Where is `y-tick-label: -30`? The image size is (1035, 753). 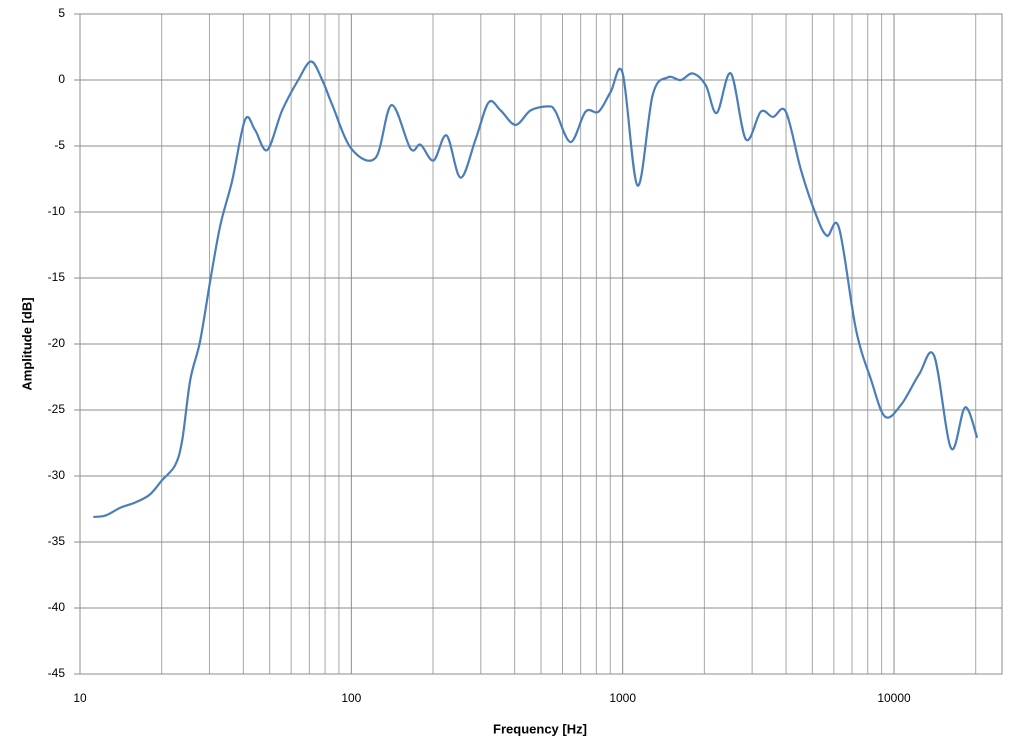
y-tick-label: -30 is located at coordinates (57, 475).